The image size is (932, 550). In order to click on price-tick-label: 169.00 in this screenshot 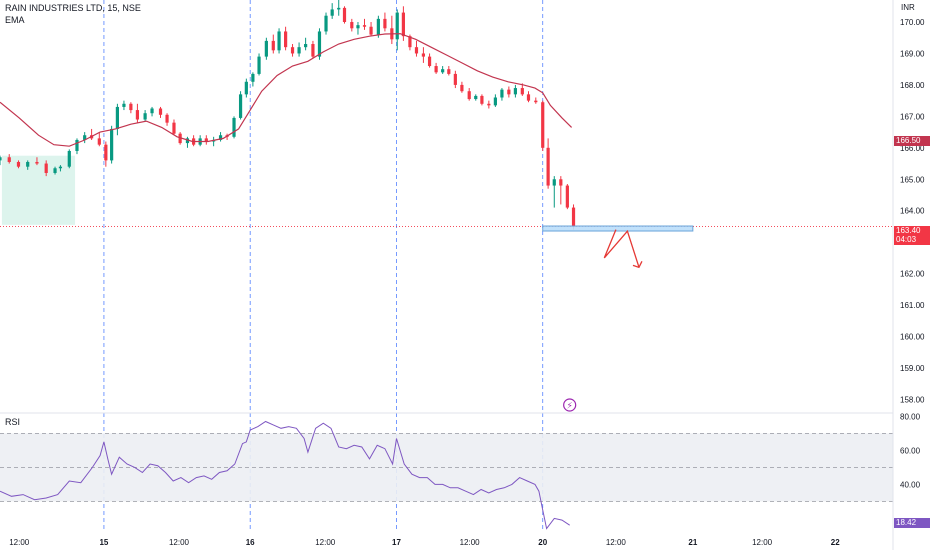, I will do `click(912, 53)`.